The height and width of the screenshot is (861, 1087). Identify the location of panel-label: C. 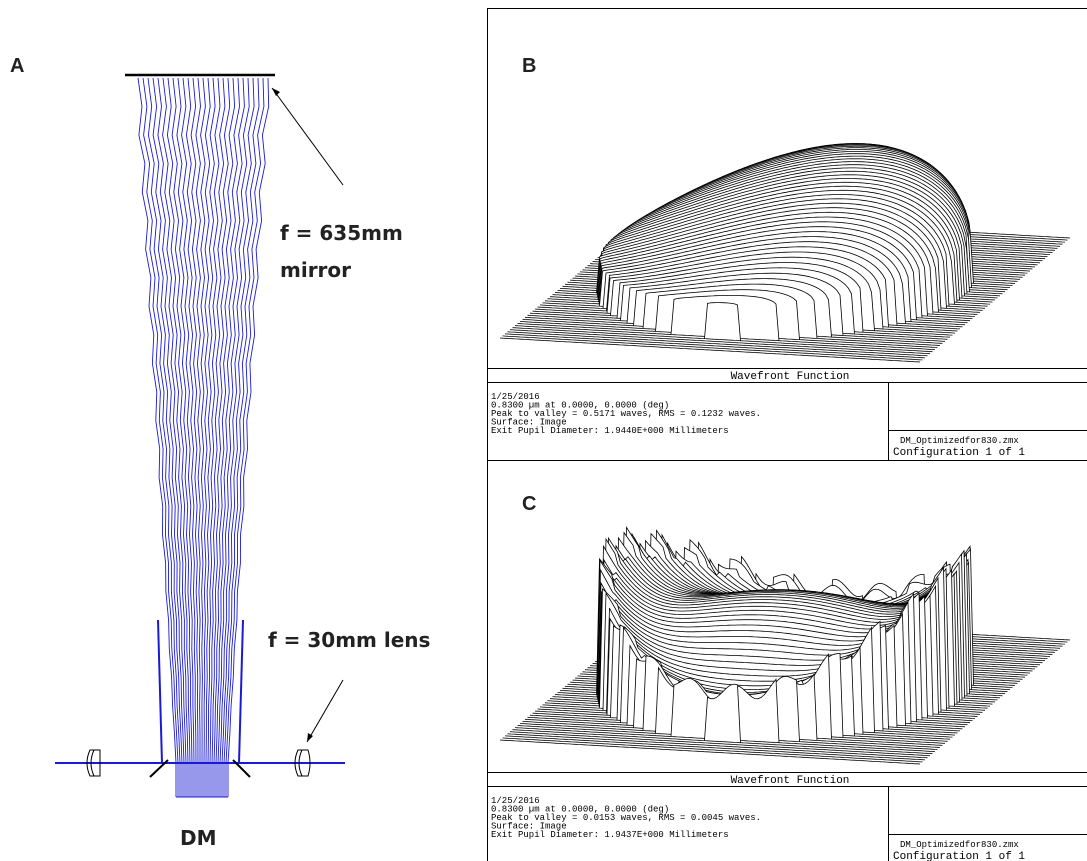
(529, 504).